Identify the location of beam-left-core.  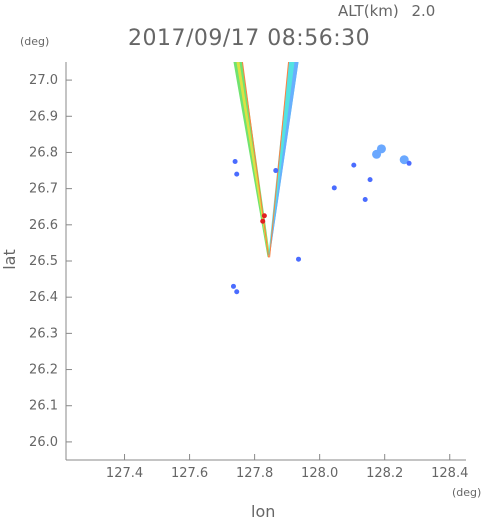
(252, 158).